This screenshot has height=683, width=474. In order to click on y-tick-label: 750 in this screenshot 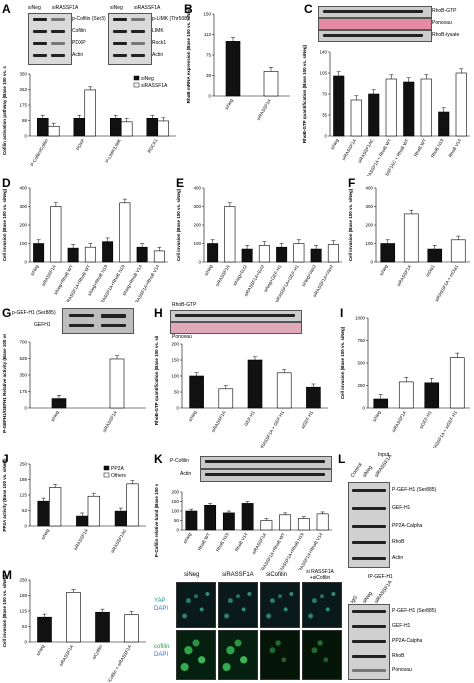, I will do `click(361, 340)`.